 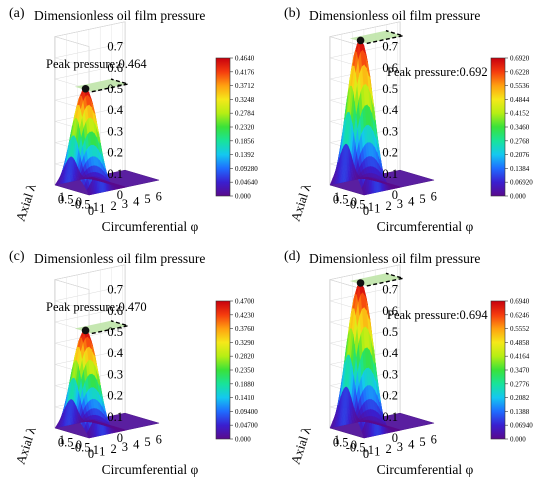 I want to click on colorbar-tick-label: 0.2082, so click(x=520, y=398).